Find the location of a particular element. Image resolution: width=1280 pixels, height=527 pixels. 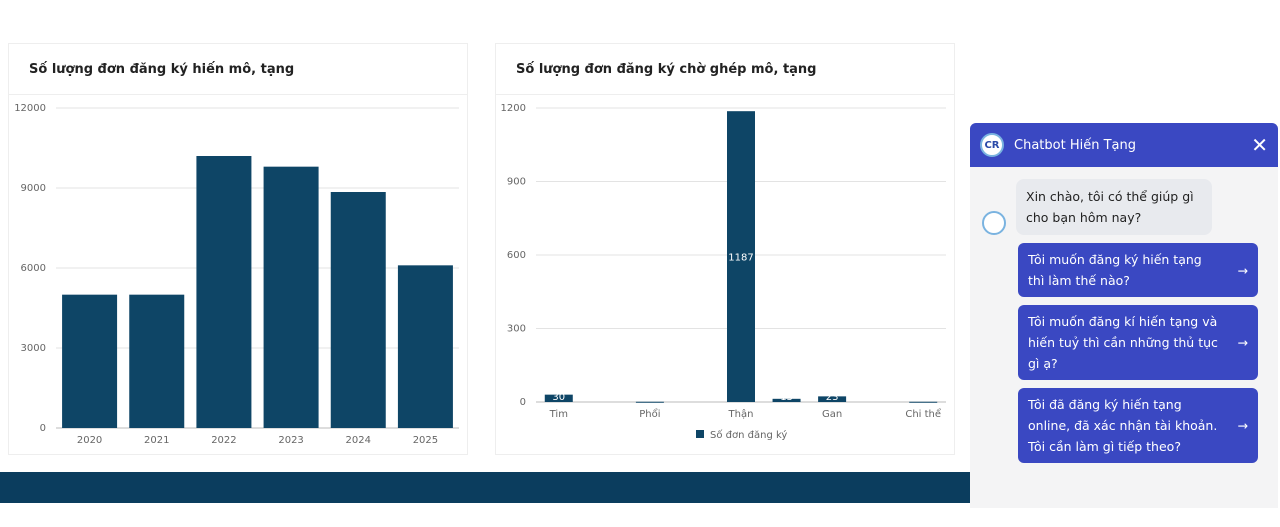

chatbot-logo-icon: CR is located at coordinates (992, 145).